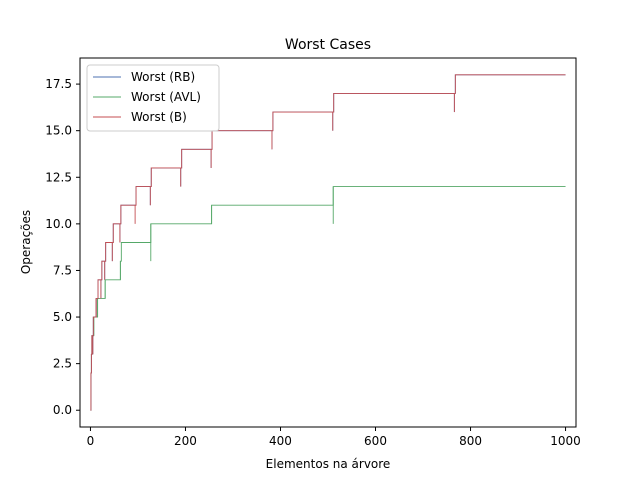 This screenshot has height=480, width=640. I want to click on y-tick-label: 10.0, so click(58, 224).